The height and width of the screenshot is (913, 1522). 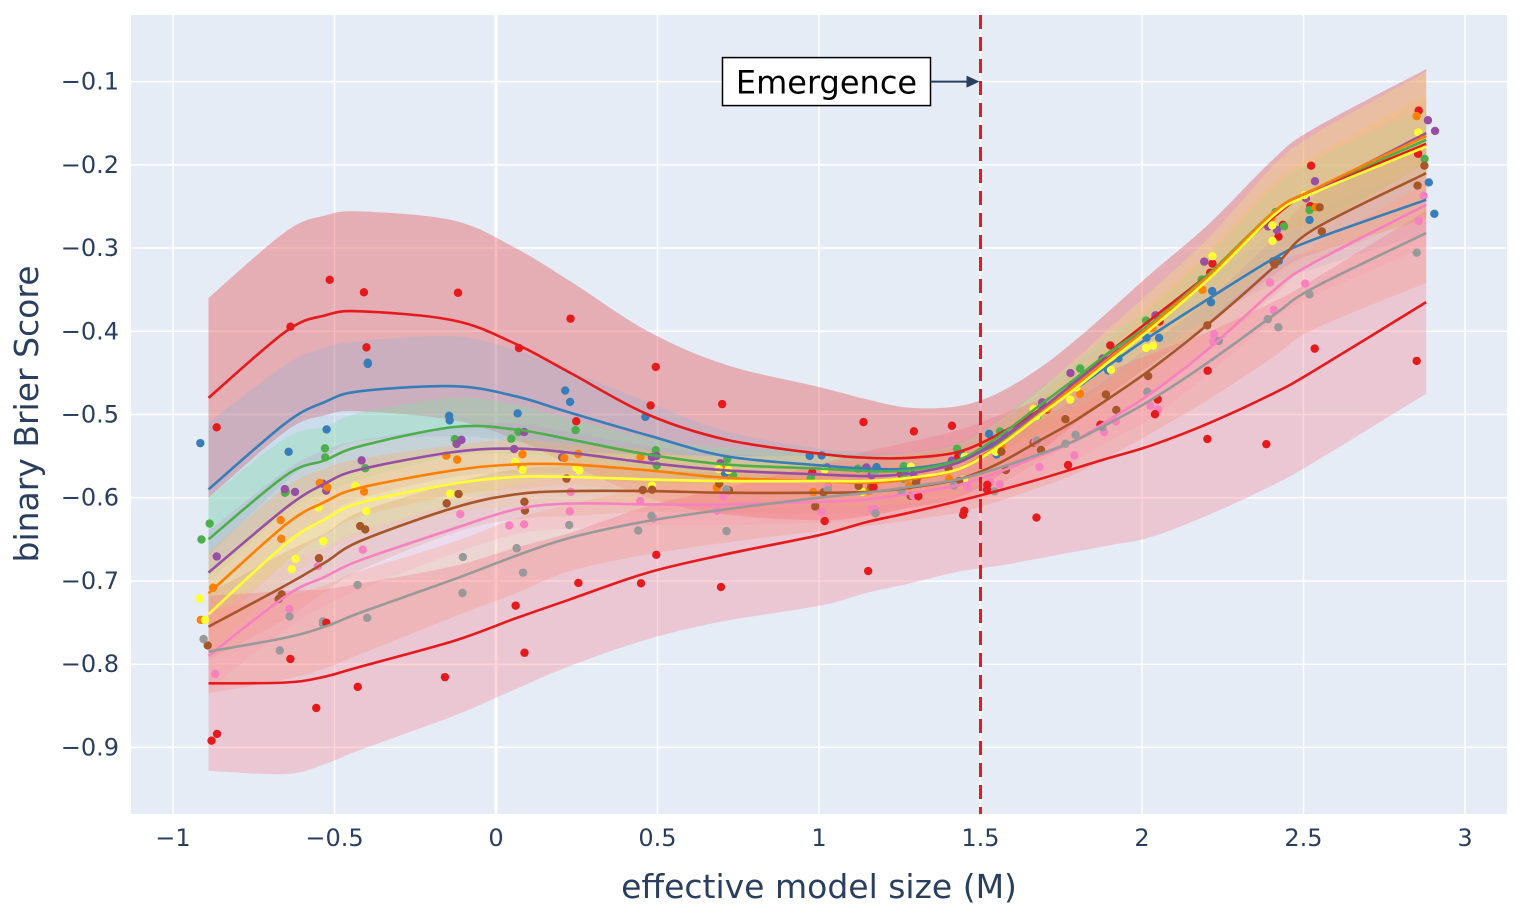 I want to click on emergence-annotation: Emergence, so click(x=850, y=81).